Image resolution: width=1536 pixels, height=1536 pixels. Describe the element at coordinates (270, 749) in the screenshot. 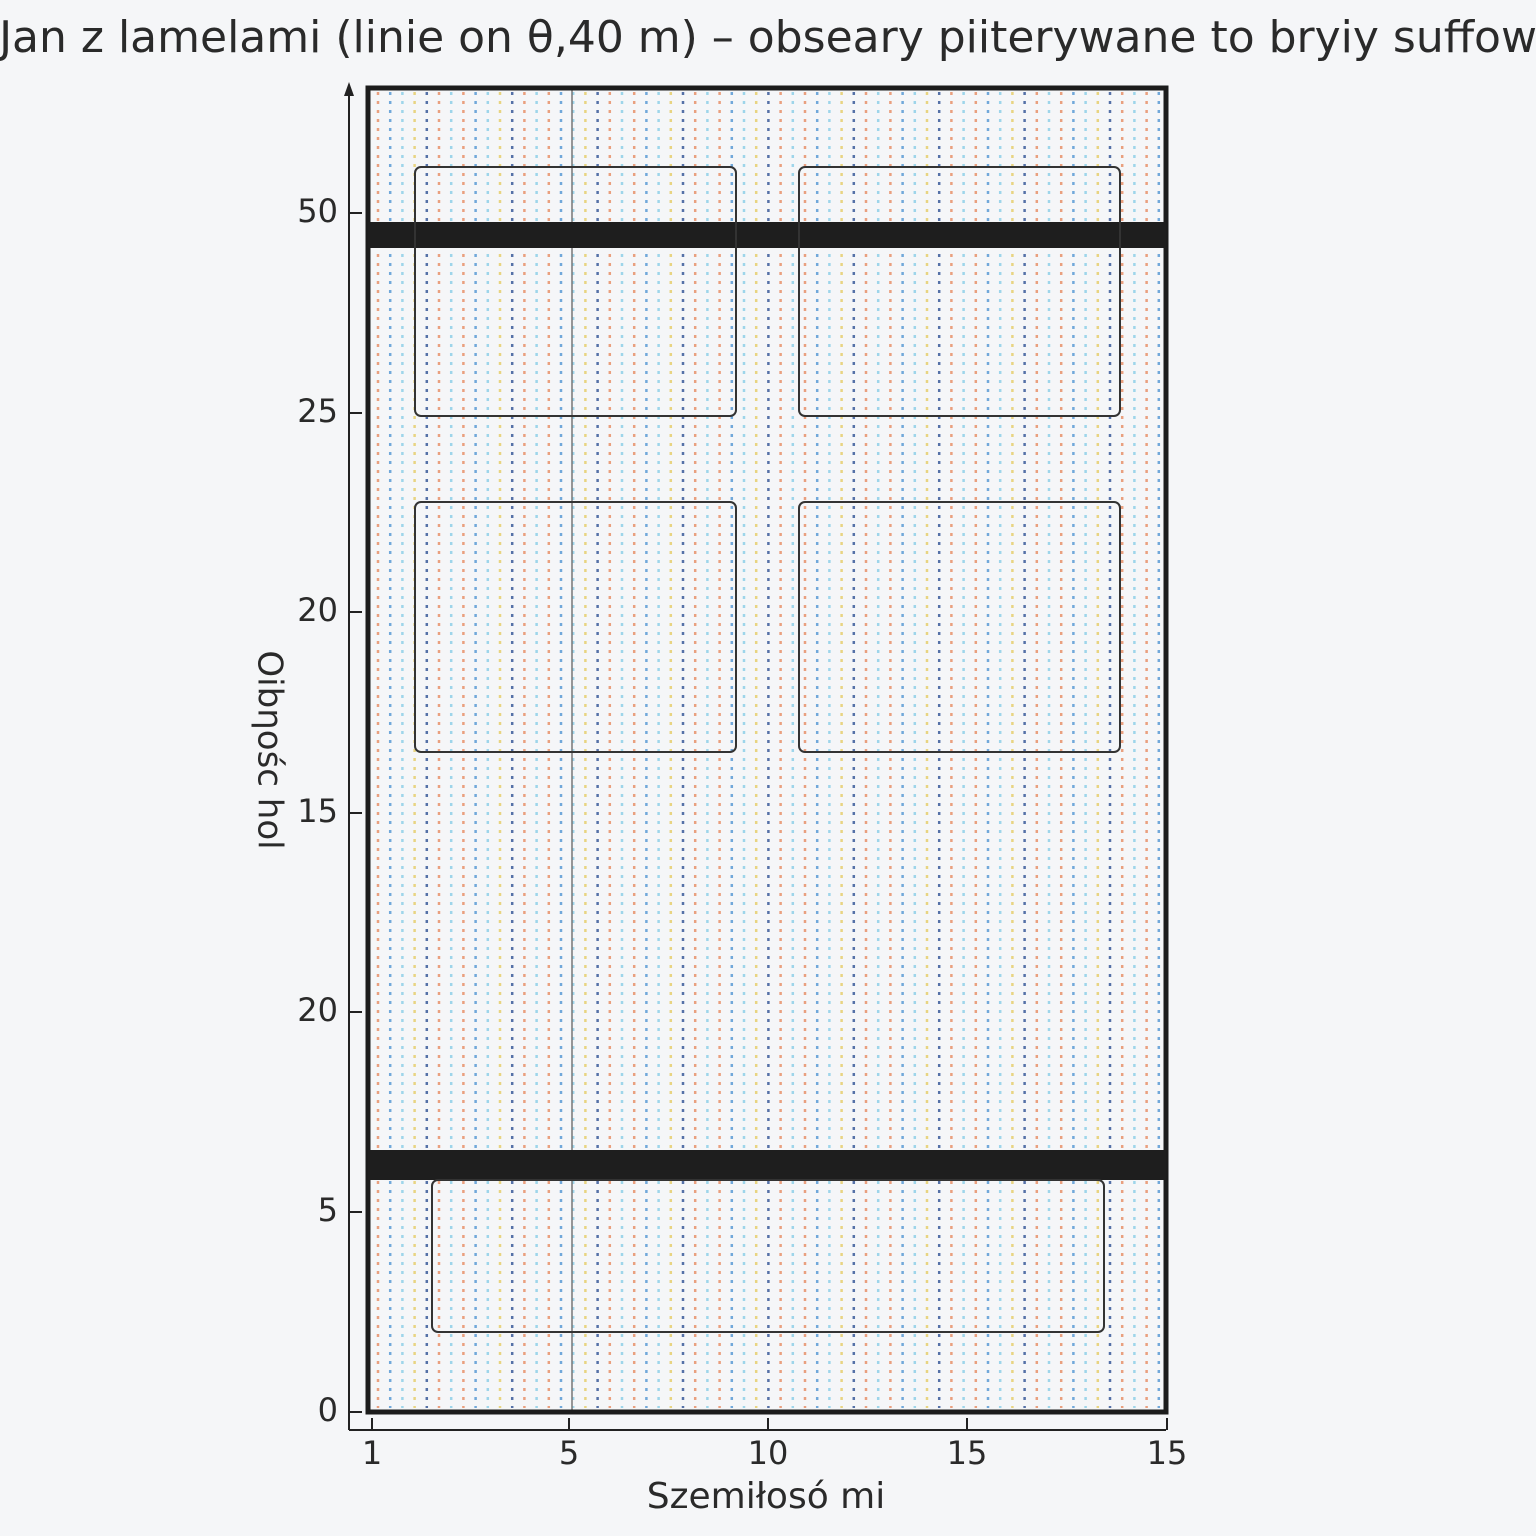

I see `y-axis-label: Oibηośc hol` at that location.